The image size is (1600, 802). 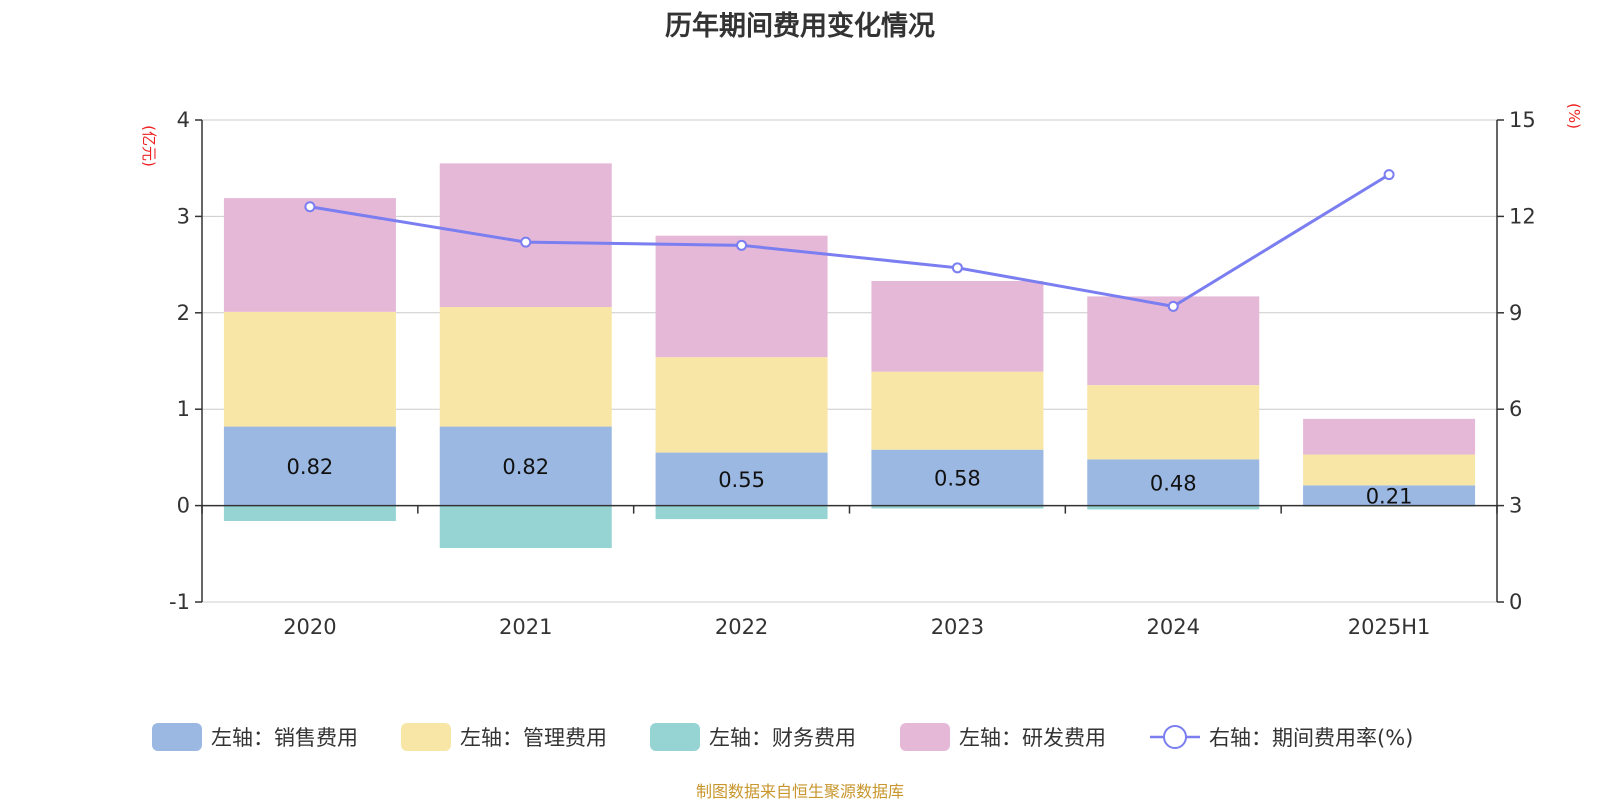 What do you see at coordinates (179, 602) in the screenshot?
I see `left-axis-tick-label: -1` at bounding box center [179, 602].